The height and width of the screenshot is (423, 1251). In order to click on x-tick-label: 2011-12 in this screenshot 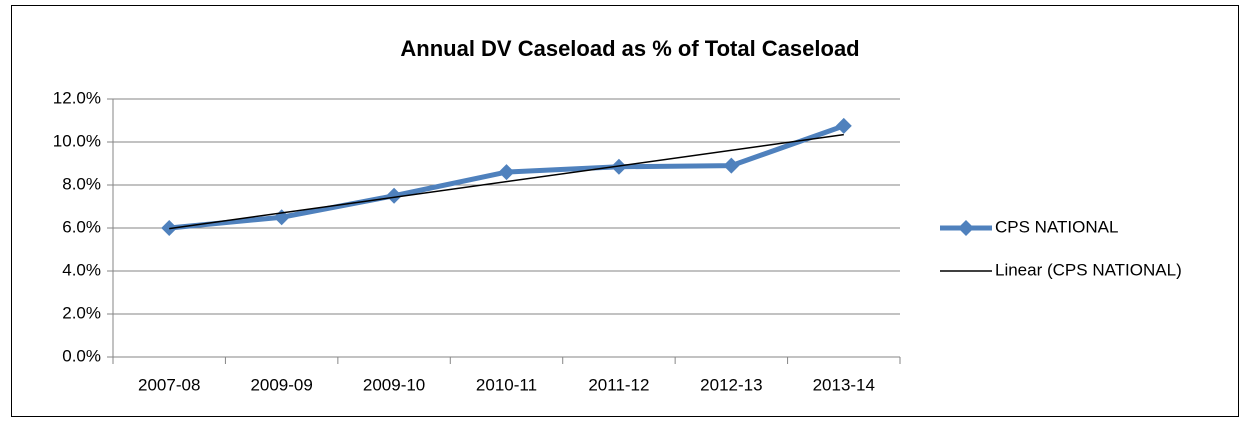, I will do `click(618, 384)`.